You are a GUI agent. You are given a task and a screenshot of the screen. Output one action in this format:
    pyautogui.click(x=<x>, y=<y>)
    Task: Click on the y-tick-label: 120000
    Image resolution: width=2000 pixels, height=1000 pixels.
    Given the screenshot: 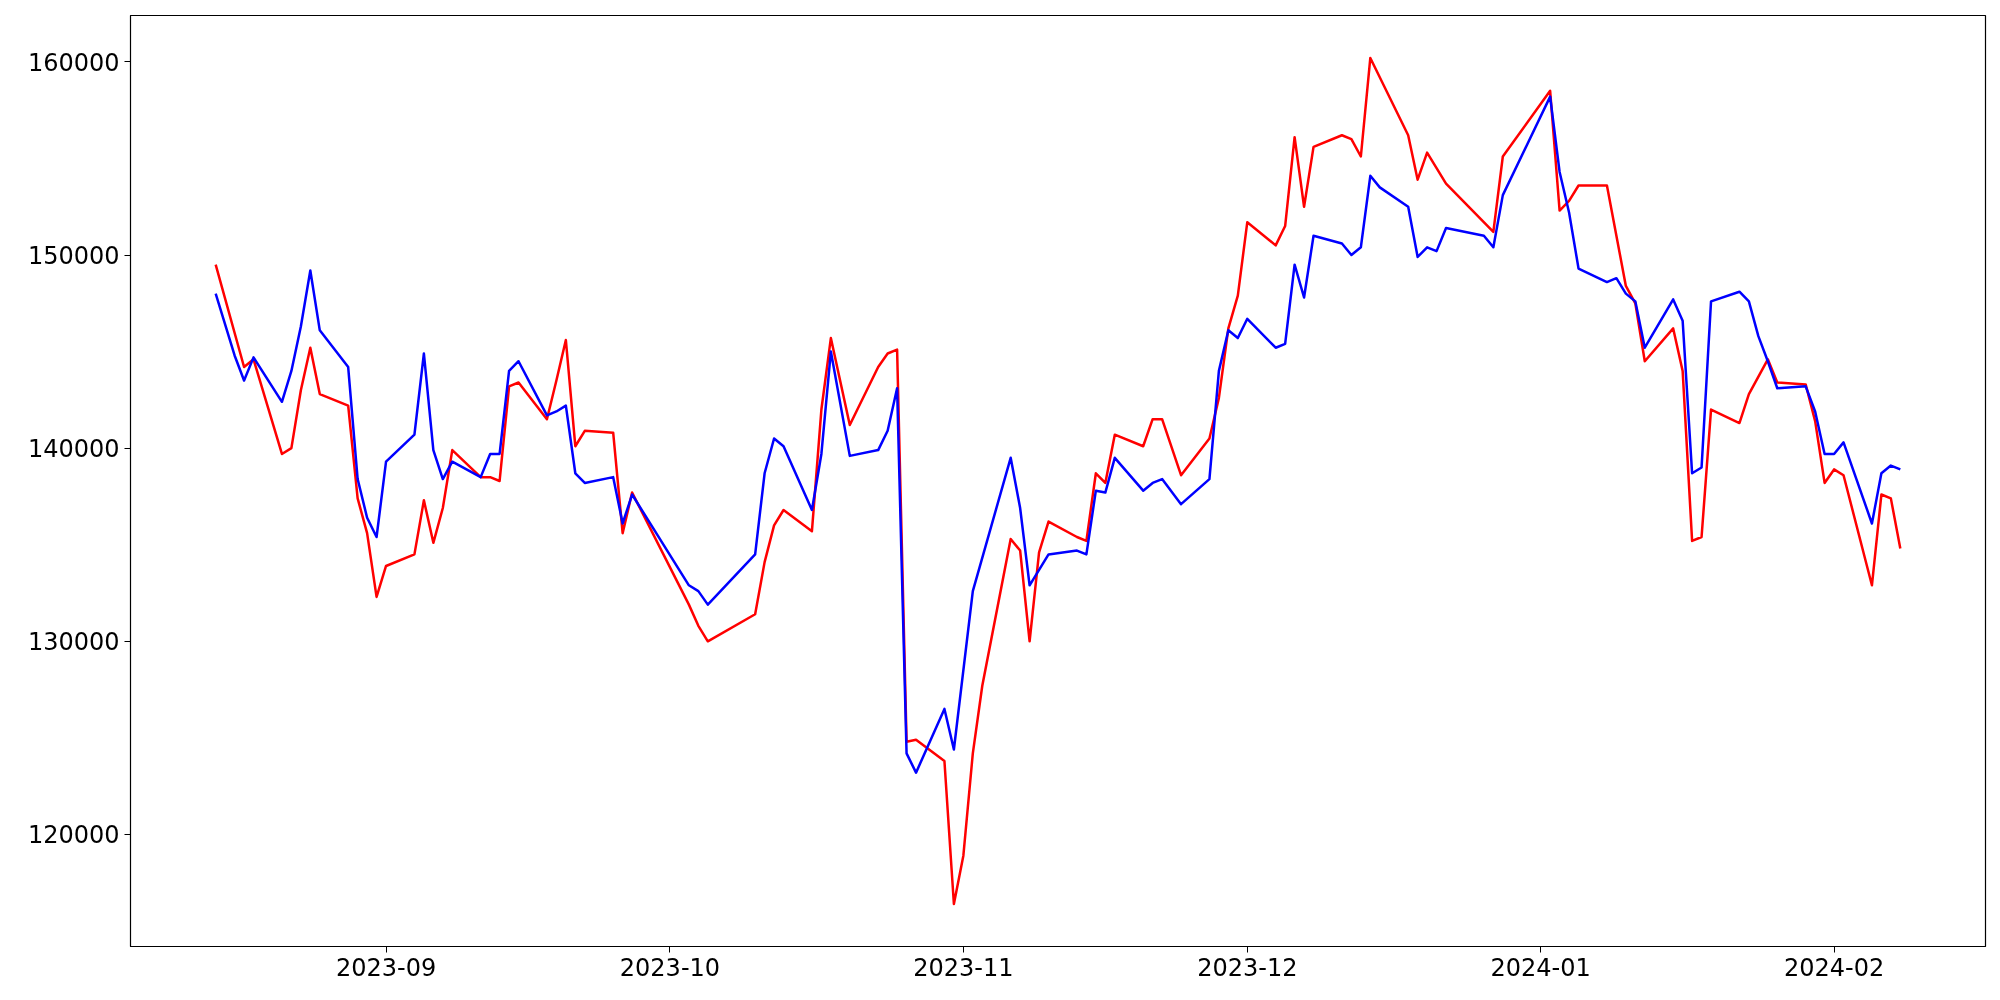 What is the action you would take?
    pyautogui.click(x=73, y=835)
    